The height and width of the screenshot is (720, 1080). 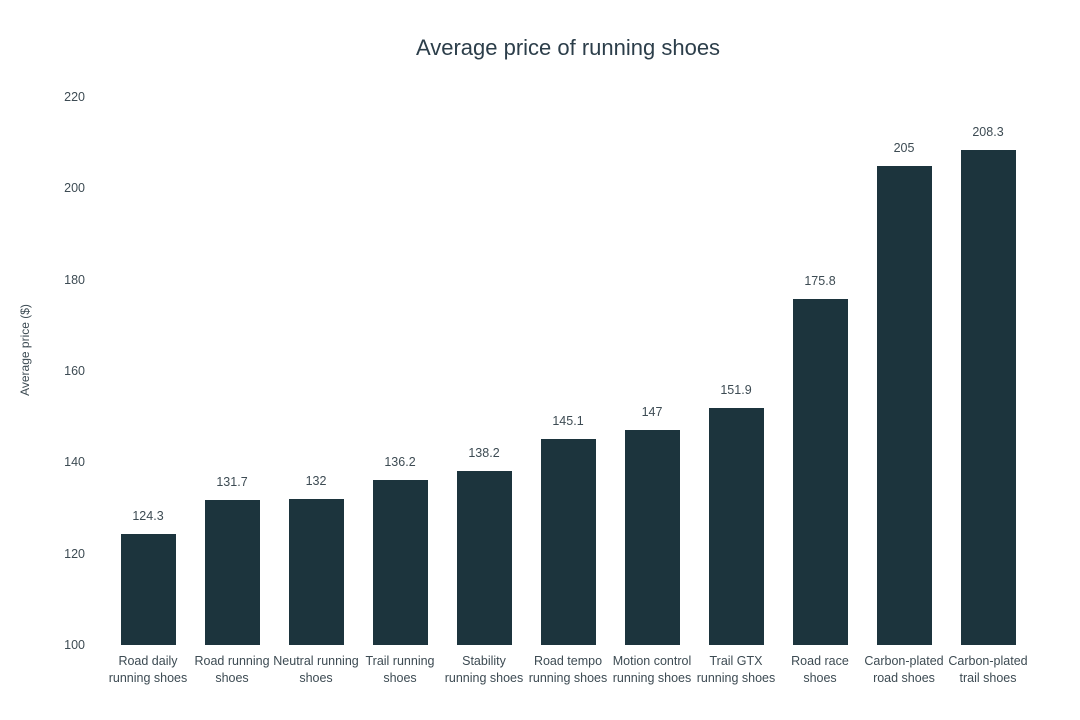 What do you see at coordinates (988, 132) in the screenshot?
I see `bar-value-label: 208.3` at bounding box center [988, 132].